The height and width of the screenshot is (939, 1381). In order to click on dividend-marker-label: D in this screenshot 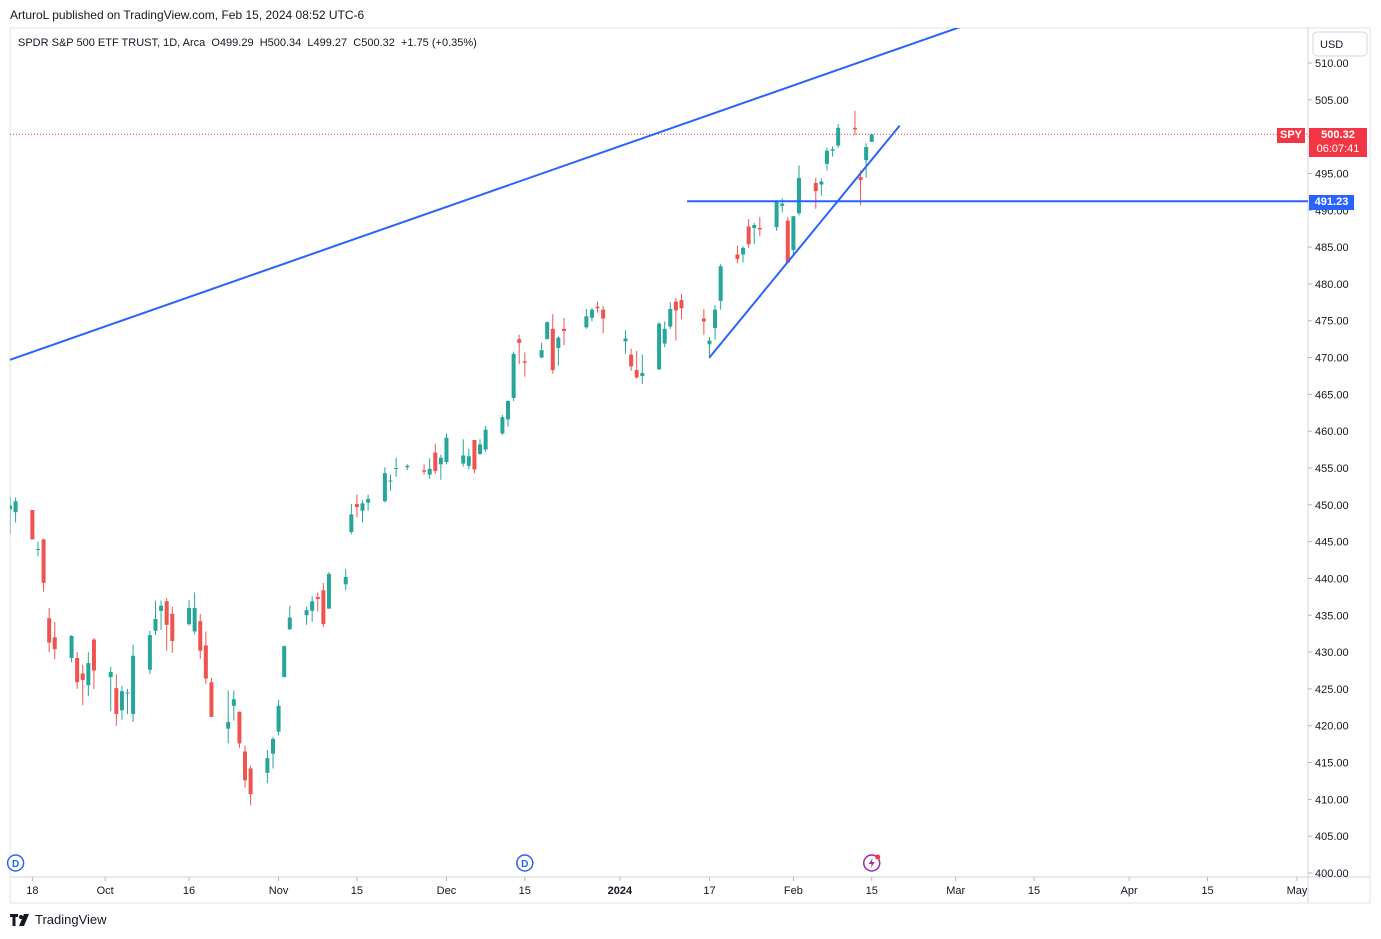, I will do `click(524, 864)`.